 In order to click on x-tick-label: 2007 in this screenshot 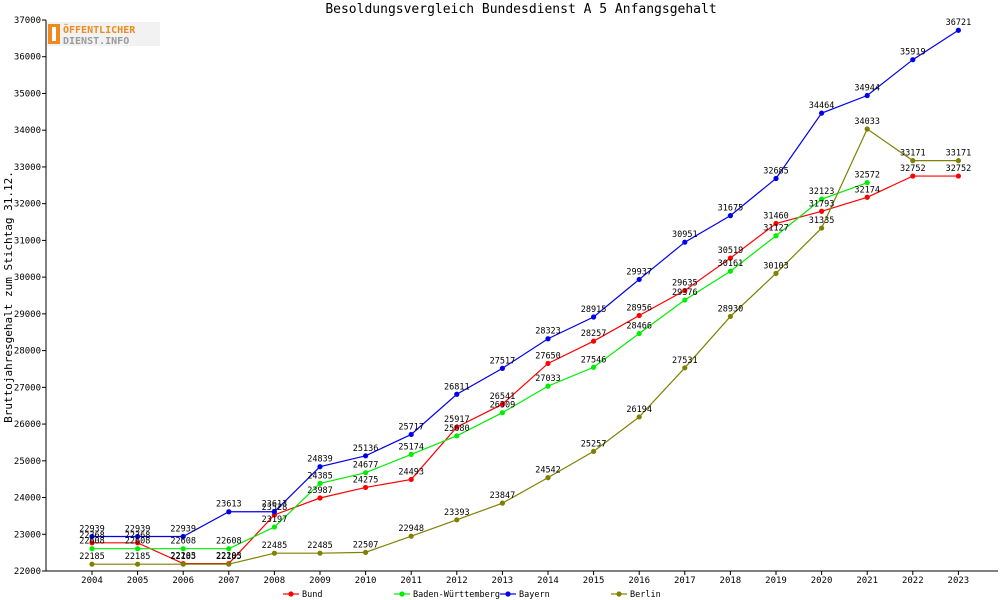, I will do `click(229, 581)`.